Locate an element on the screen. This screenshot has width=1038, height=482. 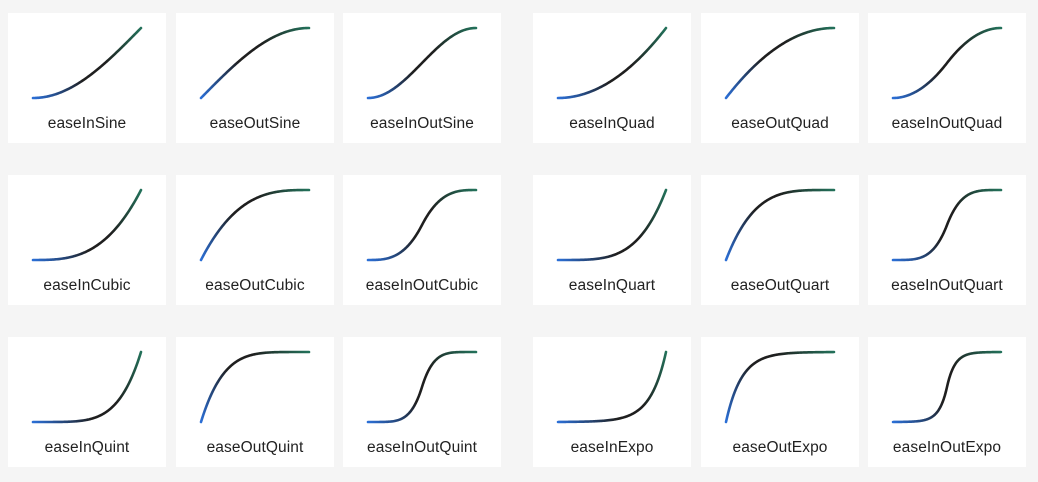
easing-card-easeOutQuart: easeOutQuart is located at coordinates (780, 240).